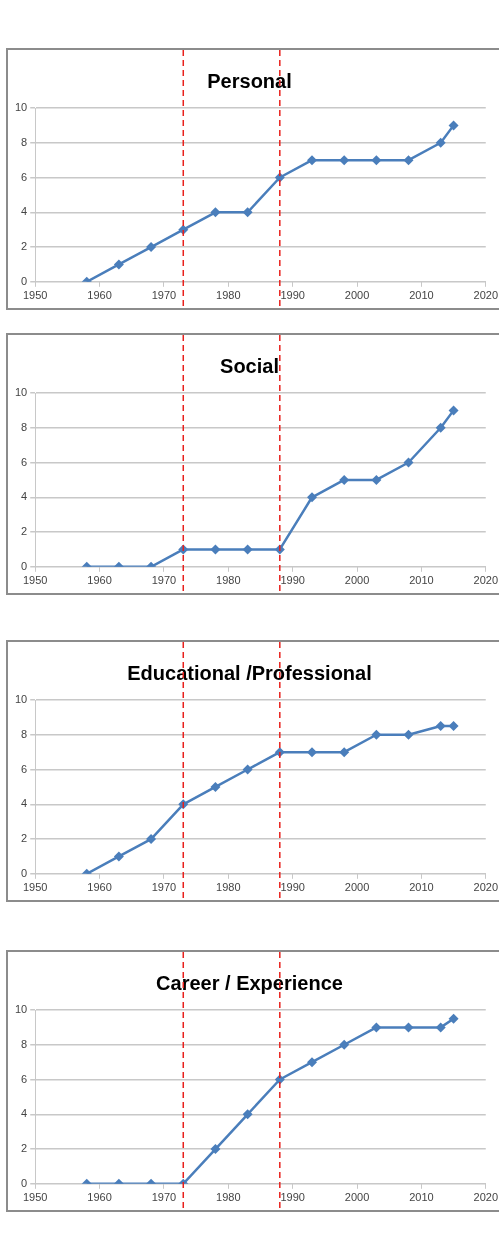 The height and width of the screenshot is (1238, 499). Describe the element at coordinates (249, 365) in the screenshot. I see `chart-title: Social` at that location.